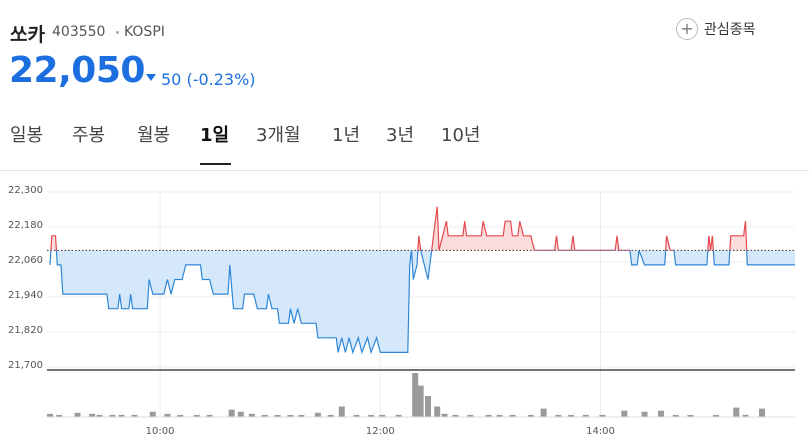 The height and width of the screenshot is (444, 809). Describe the element at coordinates (89, 135) in the screenshot. I see `tab: 주봉` at that location.